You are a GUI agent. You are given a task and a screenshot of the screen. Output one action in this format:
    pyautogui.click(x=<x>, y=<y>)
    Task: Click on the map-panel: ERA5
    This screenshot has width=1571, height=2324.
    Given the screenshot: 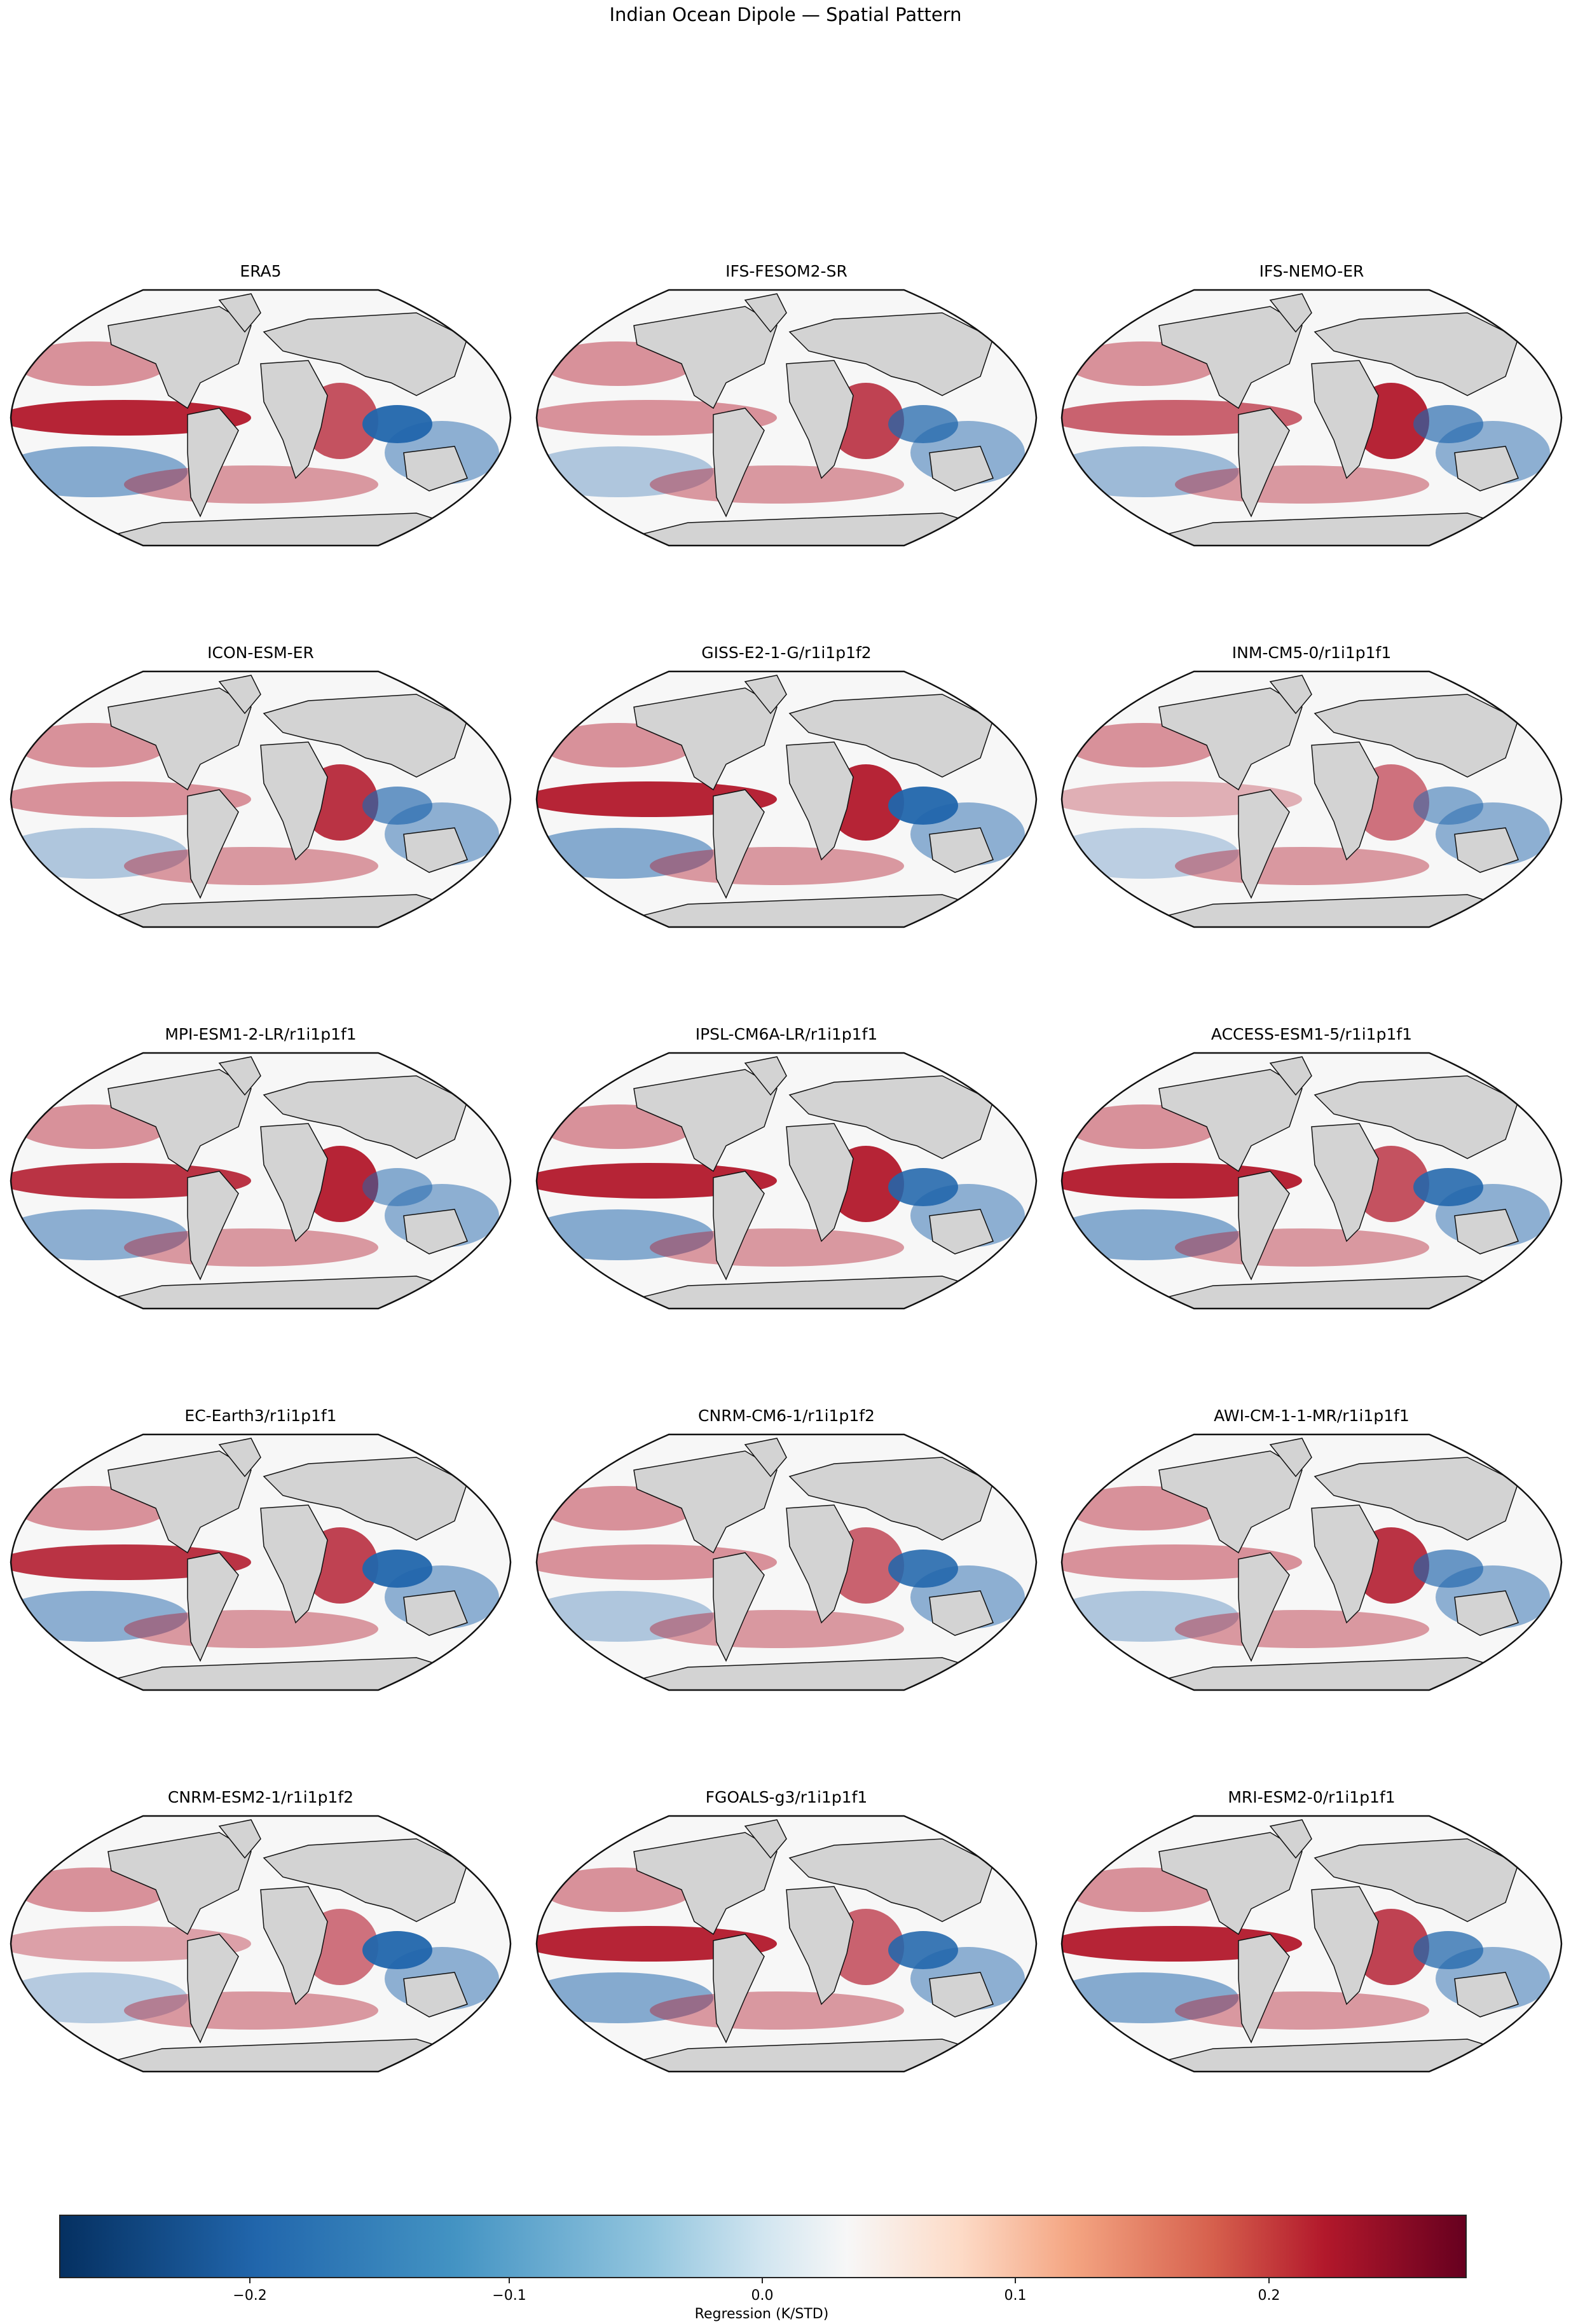 What is the action you would take?
    pyautogui.click(x=261, y=408)
    